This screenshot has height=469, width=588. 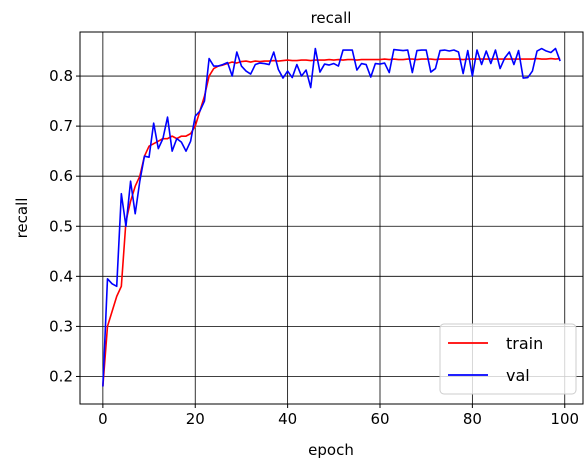 What do you see at coordinates (61, 126) in the screenshot?
I see `y-tick-label: 0.7` at bounding box center [61, 126].